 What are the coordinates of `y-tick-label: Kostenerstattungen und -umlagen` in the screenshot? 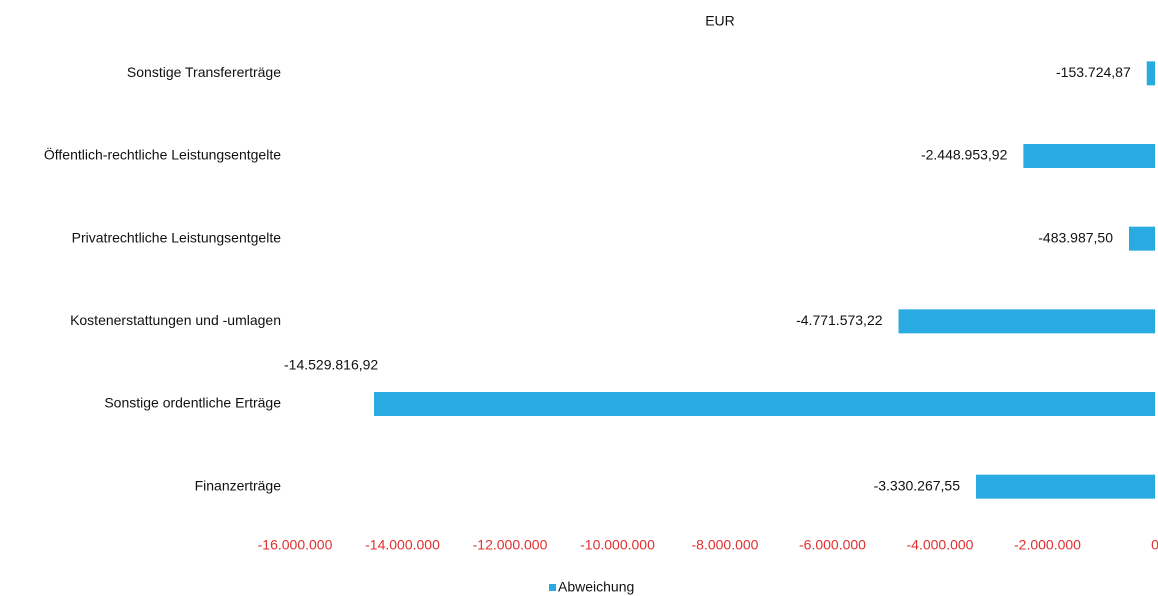 It's located at (175, 320).